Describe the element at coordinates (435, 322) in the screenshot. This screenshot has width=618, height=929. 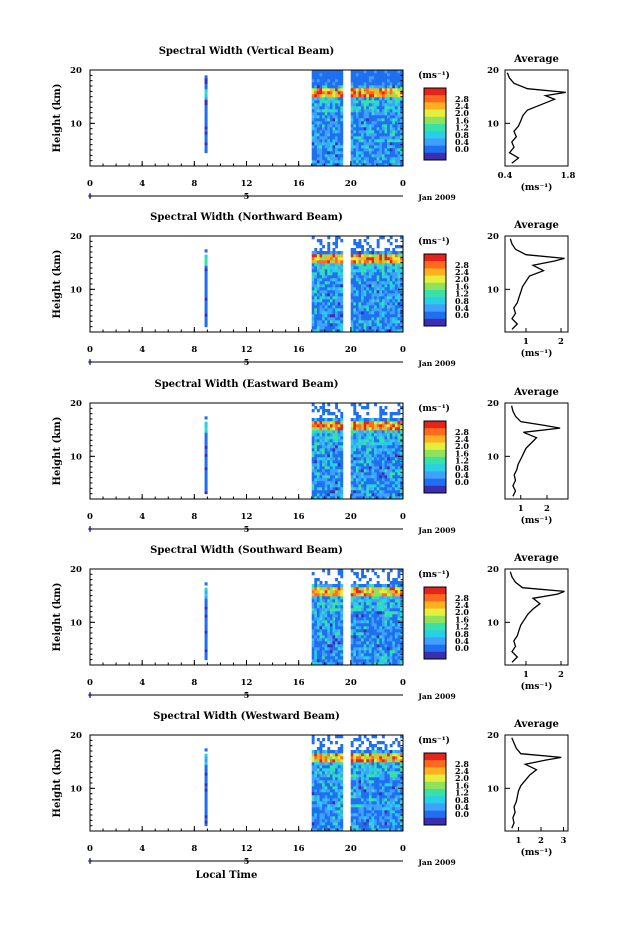
I see `colorbar-swatch` at that location.